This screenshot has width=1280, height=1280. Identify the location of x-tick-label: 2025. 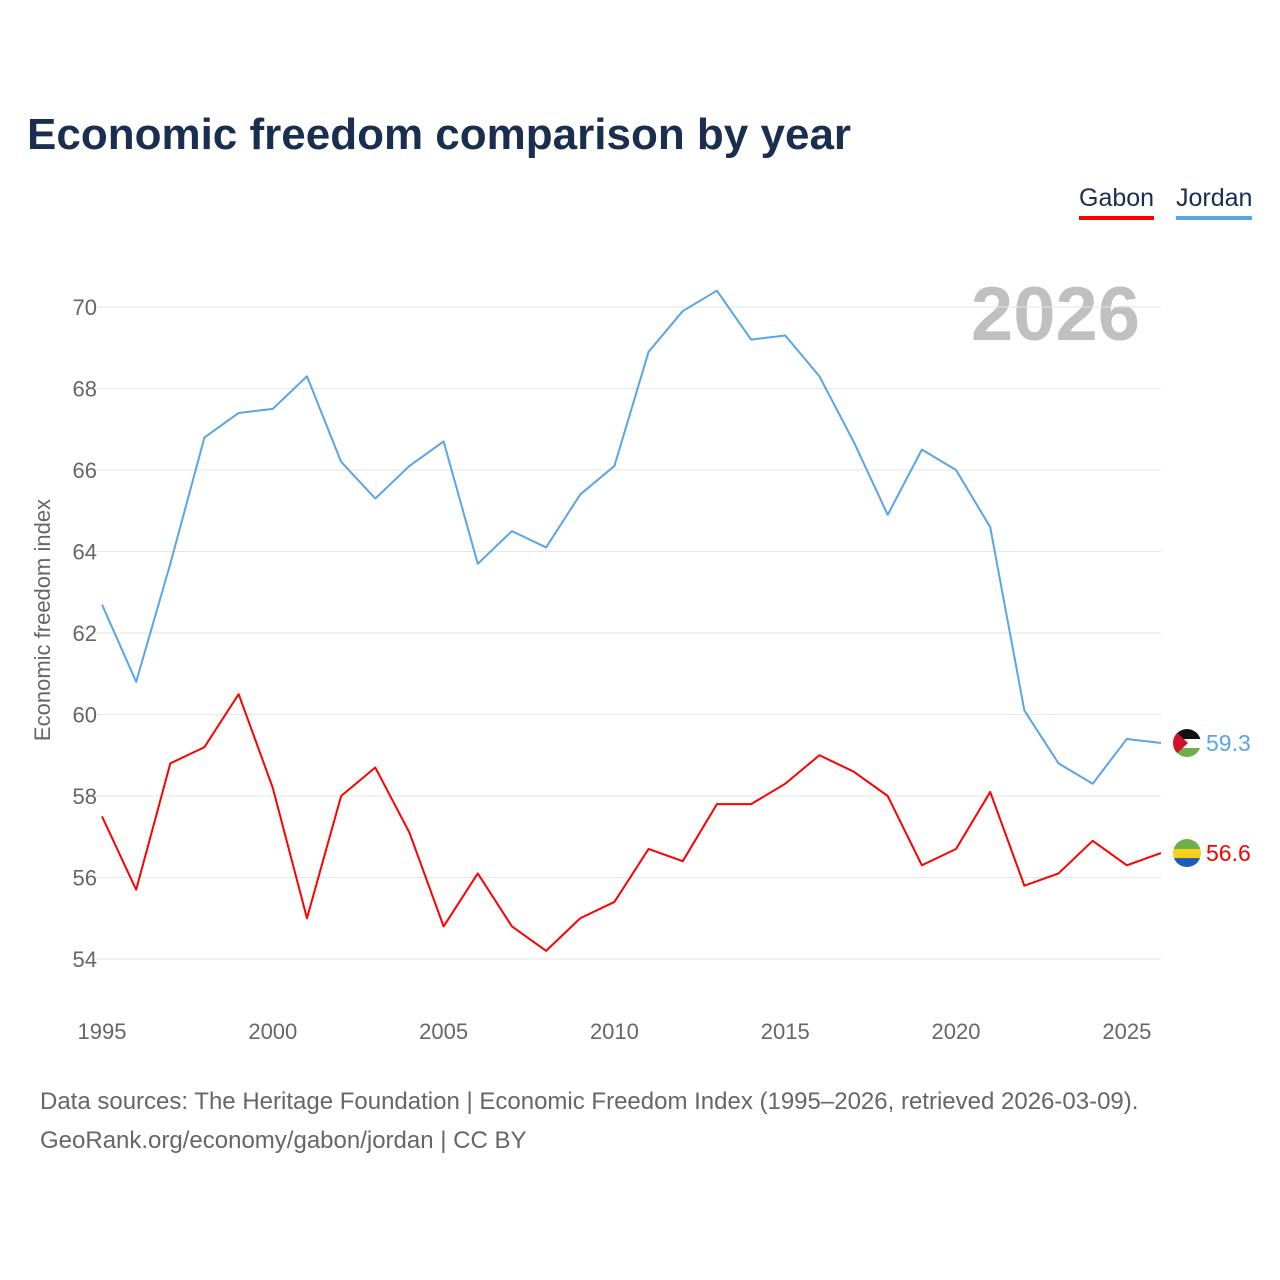
(1126, 1031).